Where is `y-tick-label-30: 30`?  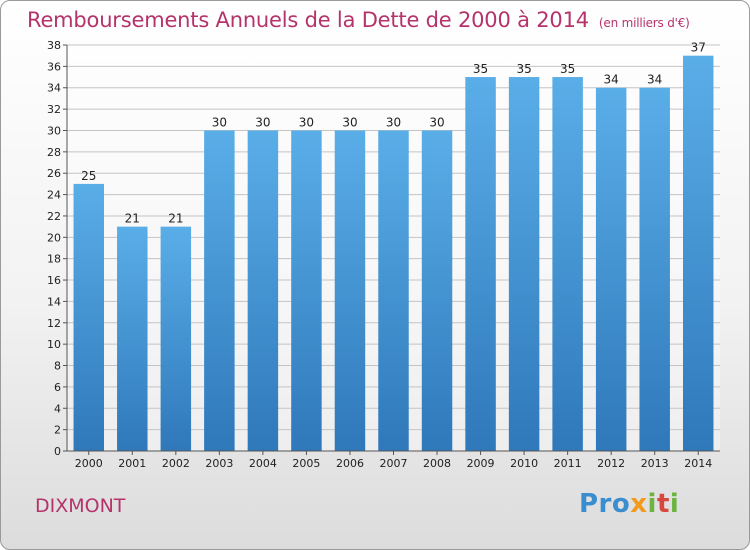 y-tick-label-30: 30 is located at coordinates (54, 130).